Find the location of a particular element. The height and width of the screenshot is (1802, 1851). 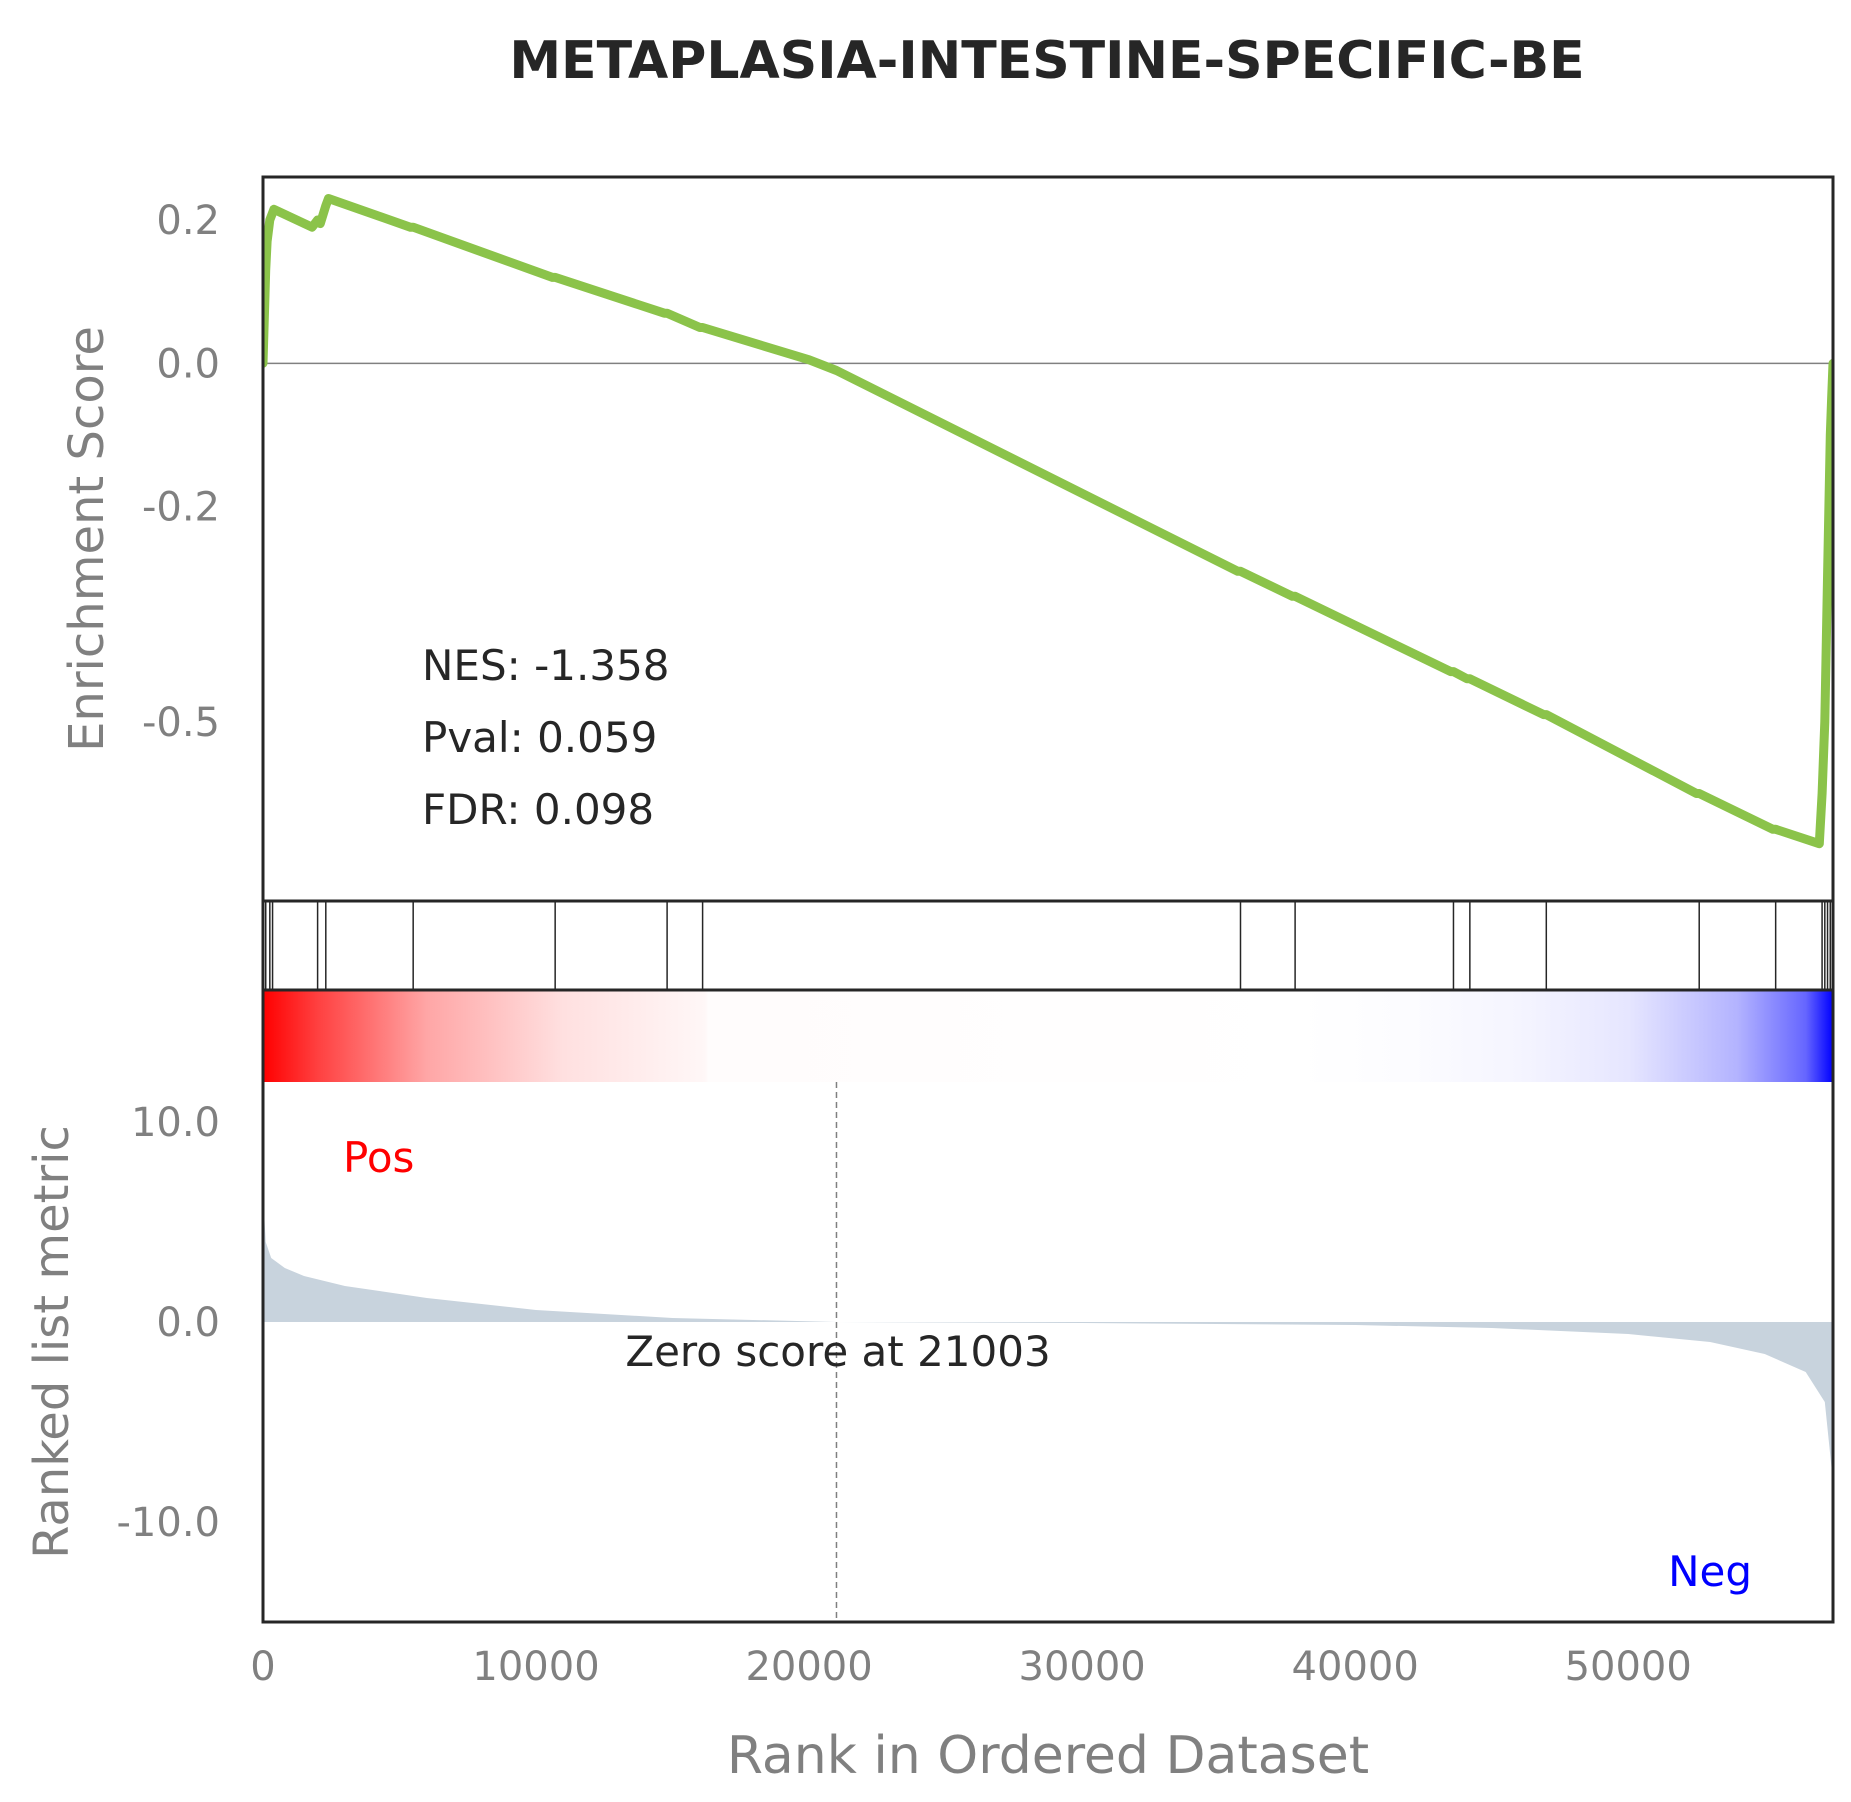

metric-axis-label: Ranked list metric is located at coordinates (52, 1342).